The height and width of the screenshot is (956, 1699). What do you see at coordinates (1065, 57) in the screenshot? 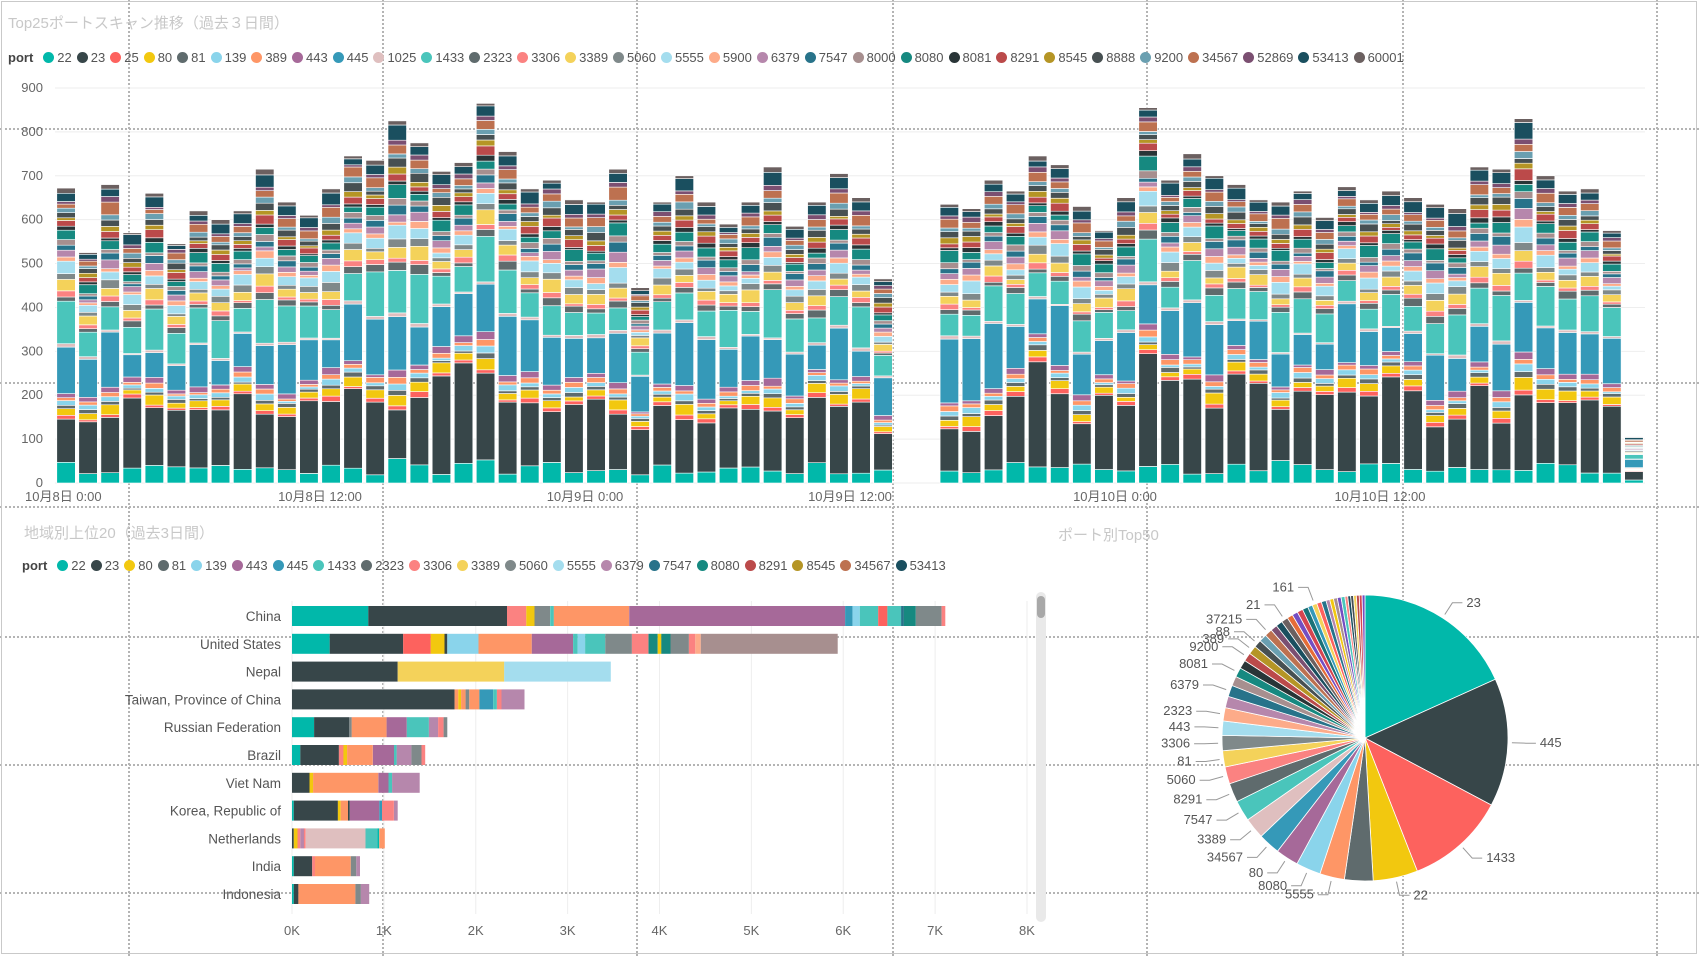
I see `legend-item-8545: 8545` at bounding box center [1065, 57].